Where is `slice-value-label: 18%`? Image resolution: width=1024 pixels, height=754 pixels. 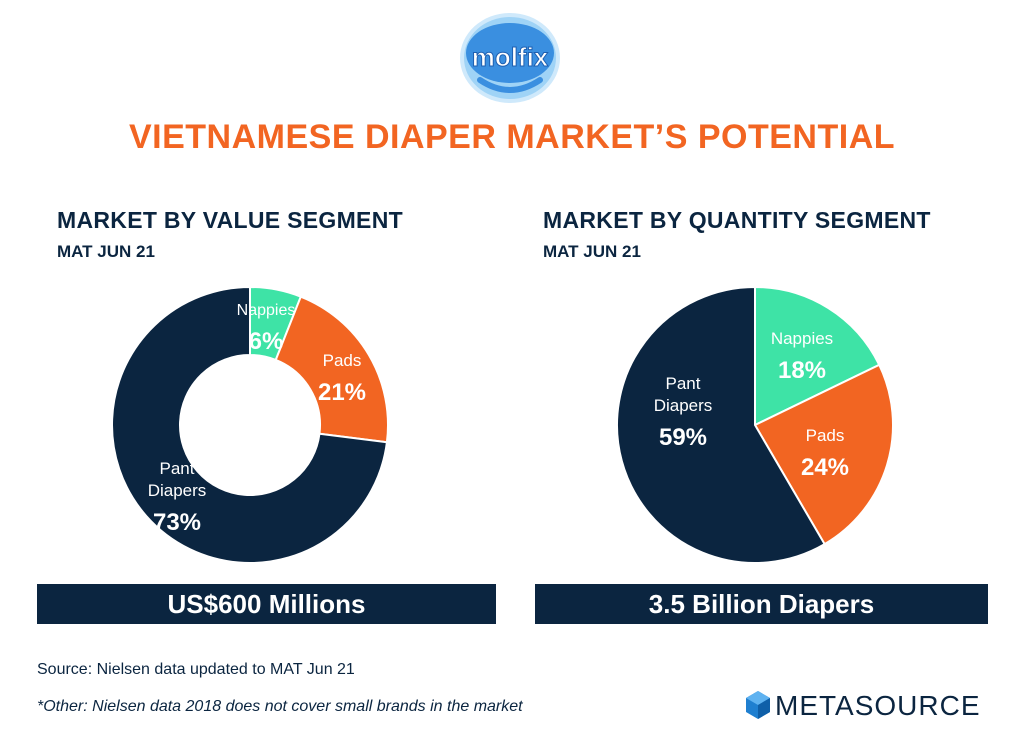 slice-value-label: 18% is located at coordinates (802, 370).